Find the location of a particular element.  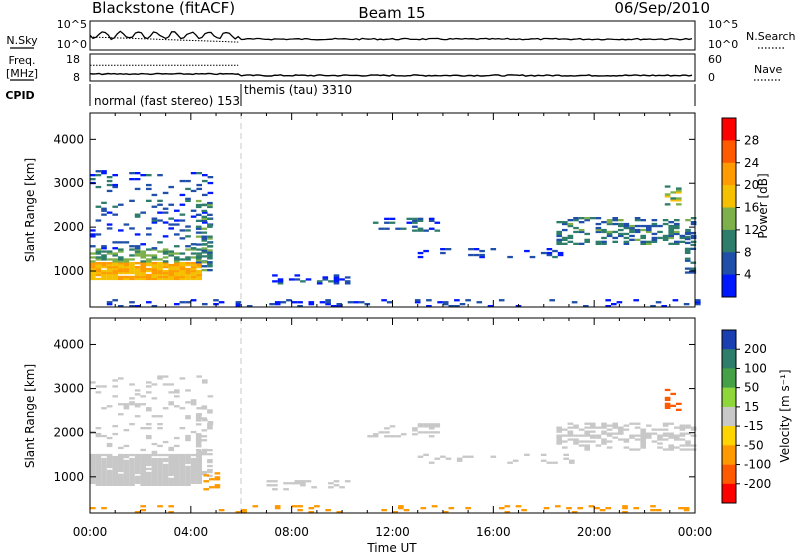

colorbar-frame is located at coordinates (729, 416).